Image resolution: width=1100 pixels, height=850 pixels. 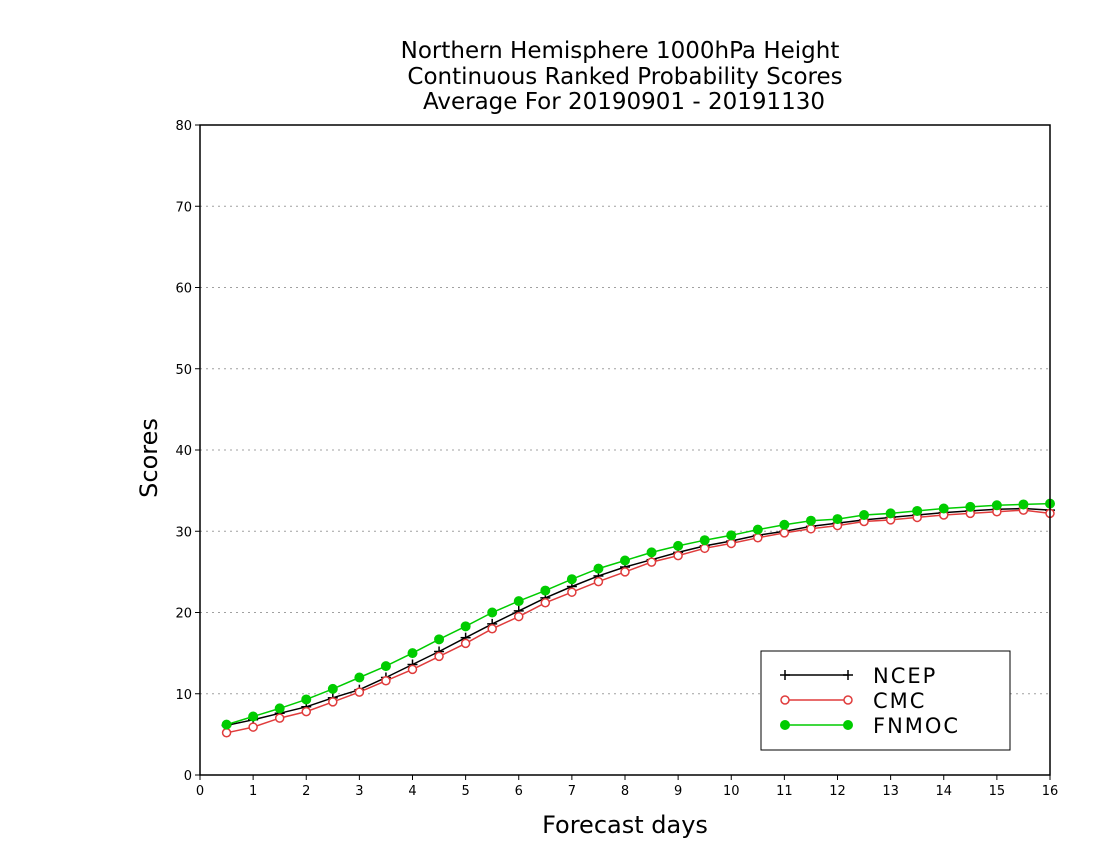 What do you see at coordinates (183, 532) in the screenshot?
I see `y-tick-label: 30` at bounding box center [183, 532].